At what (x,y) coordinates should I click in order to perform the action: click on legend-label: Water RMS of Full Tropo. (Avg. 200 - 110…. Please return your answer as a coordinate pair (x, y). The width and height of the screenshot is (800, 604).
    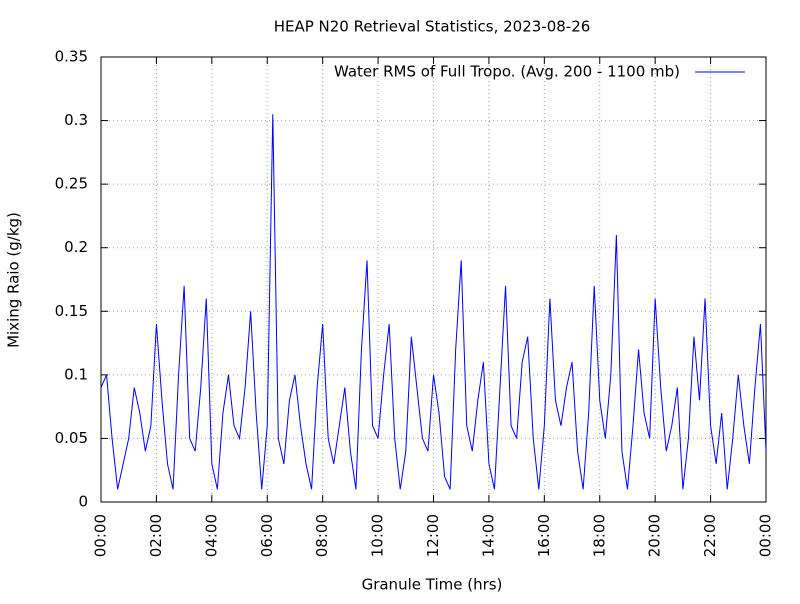
    Looking at the image, I should click on (507, 72).